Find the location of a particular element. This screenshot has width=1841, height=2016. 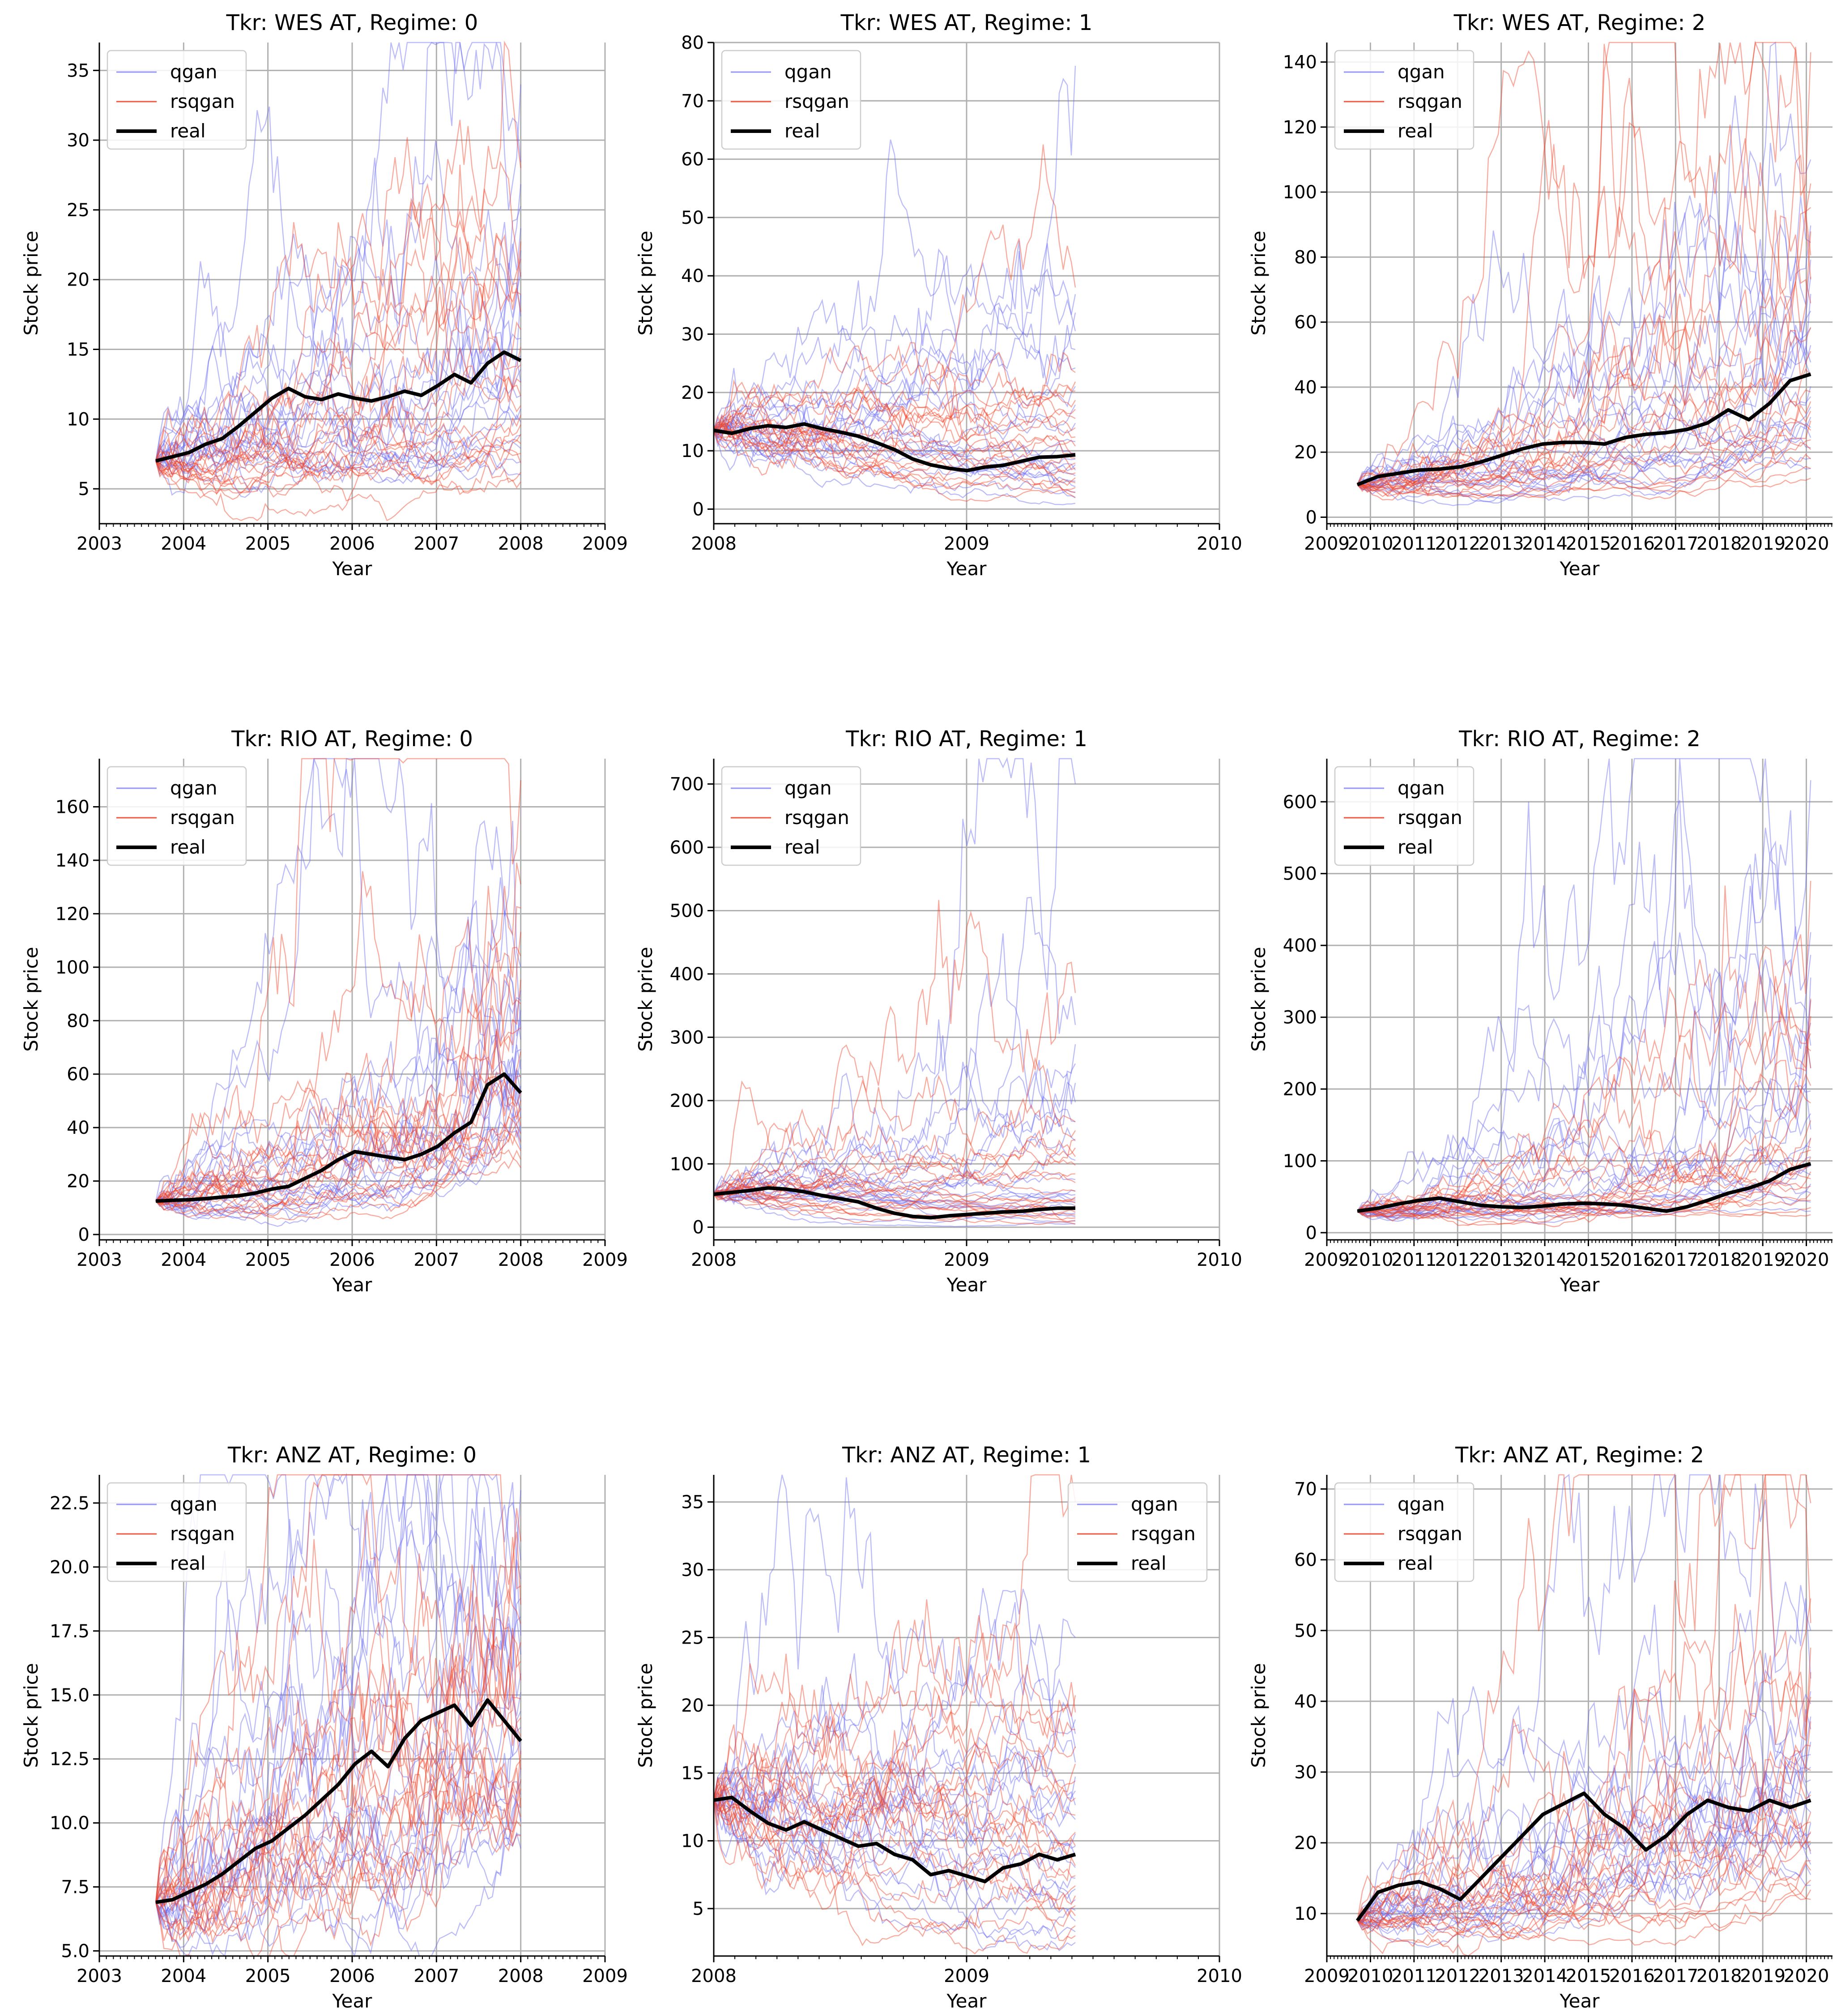

x-tick-label: 2014 is located at coordinates (1545, 544).